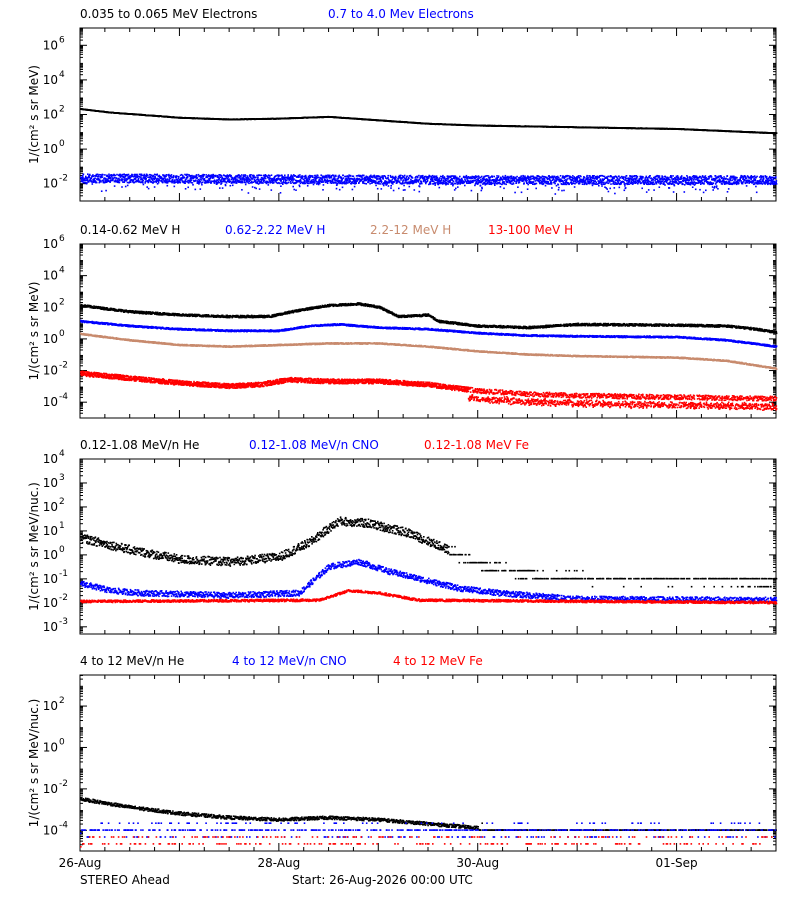  I want to click on y-tick-exponent: 4, so click(62, 75).